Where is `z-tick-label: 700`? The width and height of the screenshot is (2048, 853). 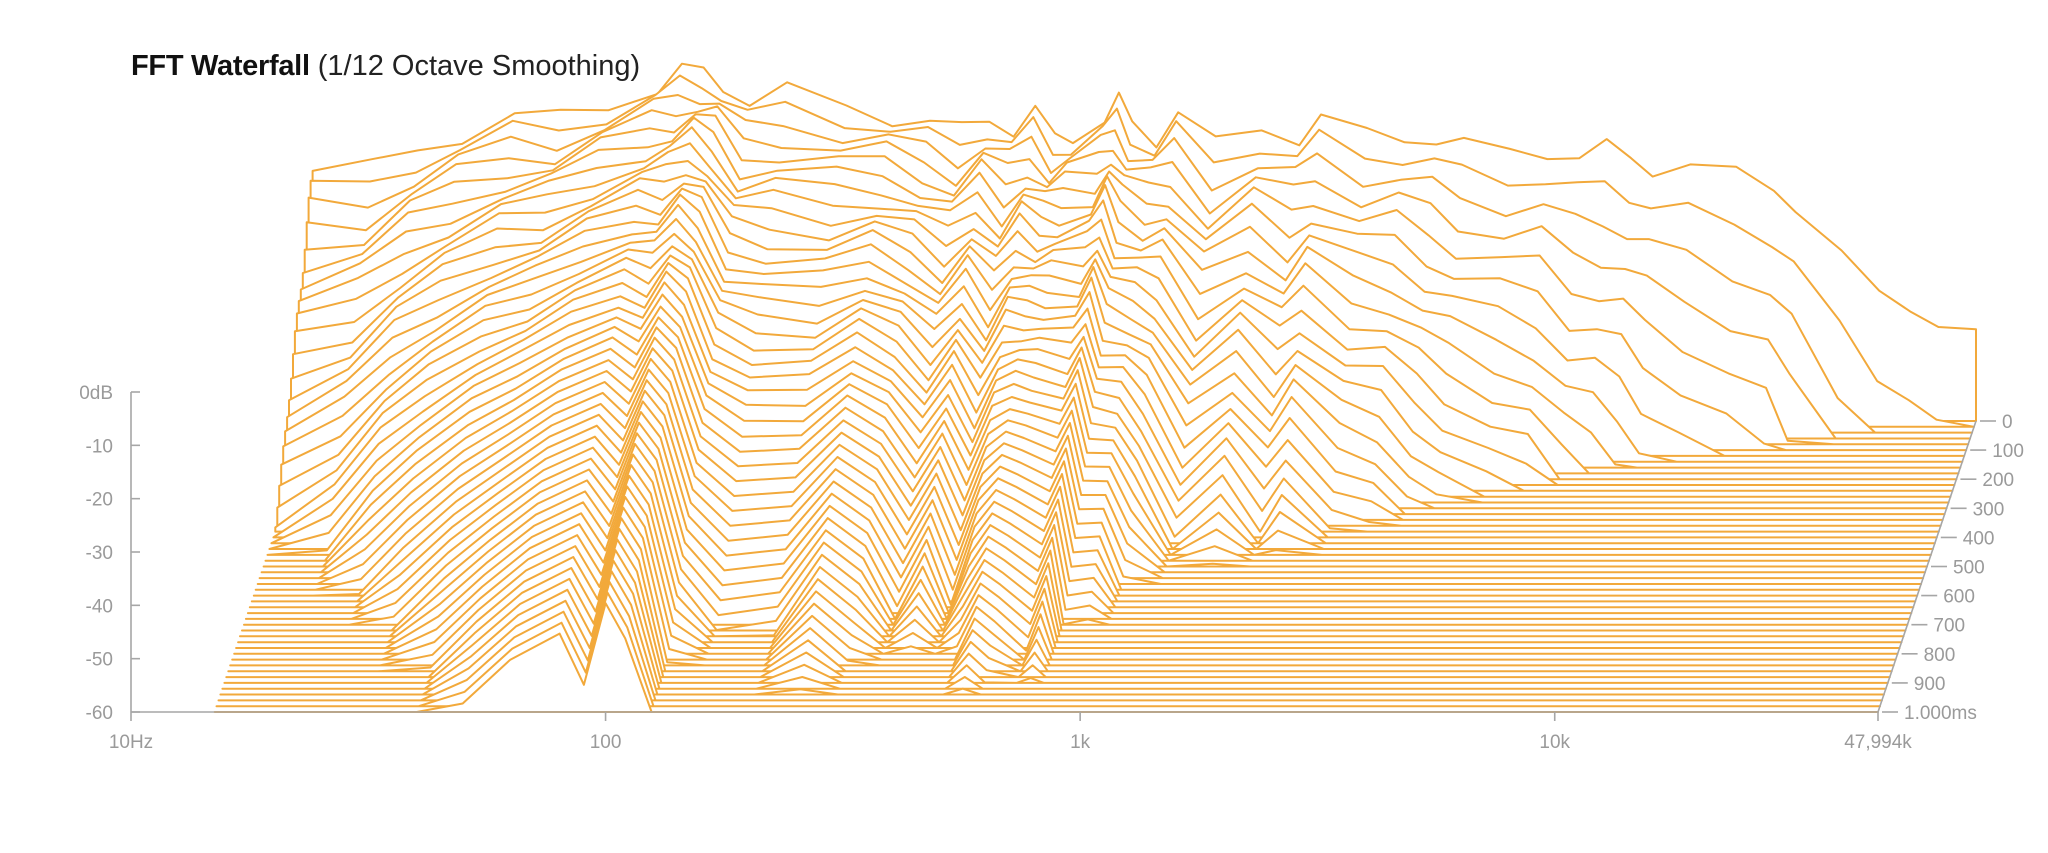
z-tick-label: 700 is located at coordinates (1949, 626).